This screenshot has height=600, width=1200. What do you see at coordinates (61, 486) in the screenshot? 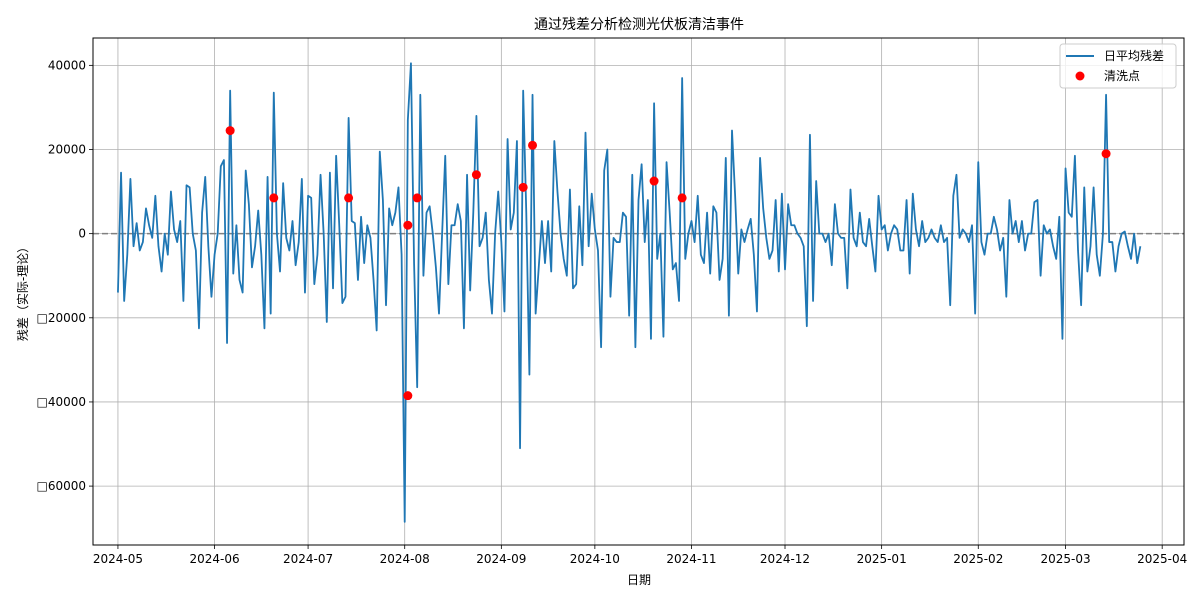
I see `y-tick-label: □60000` at bounding box center [61, 486].